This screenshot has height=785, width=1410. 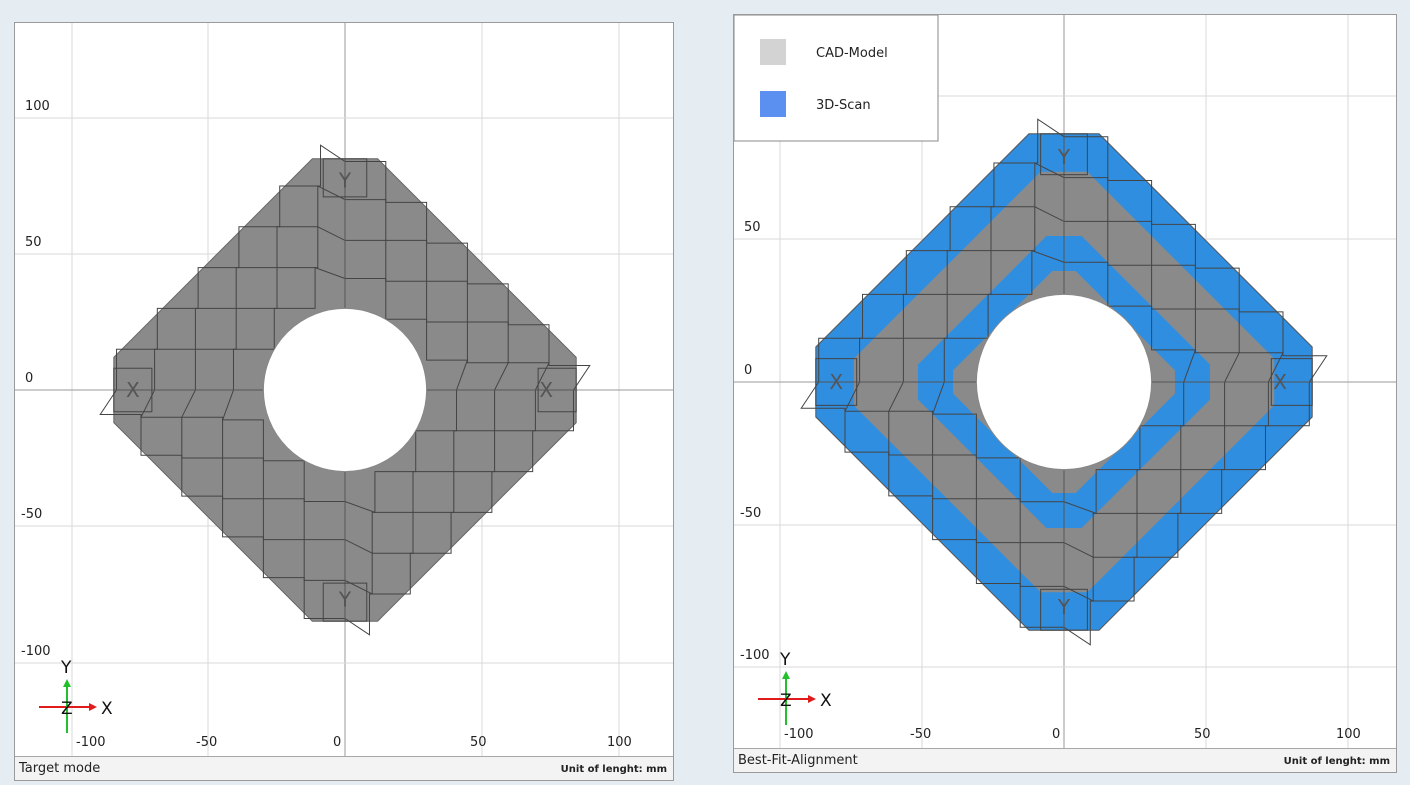 I want to click on y-tick-label: 100, so click(x=37, y=106).